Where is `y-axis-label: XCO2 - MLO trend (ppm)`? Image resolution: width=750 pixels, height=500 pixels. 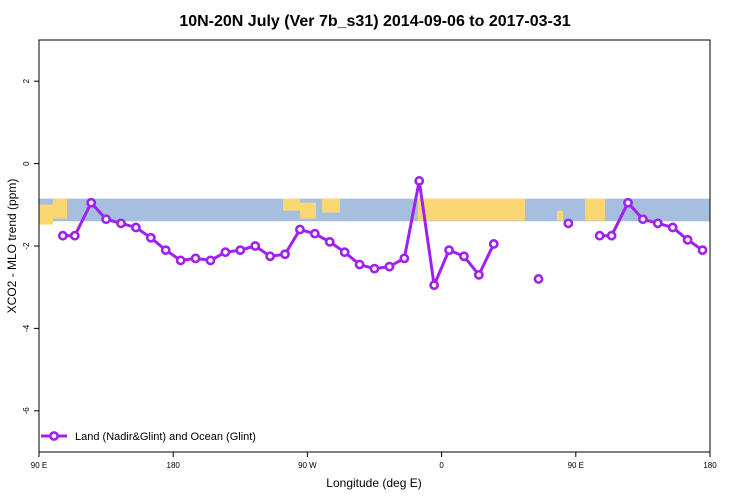 y-axis-label: XCO2 - MLO trend (ppm) is located at coordinates (12, 246).